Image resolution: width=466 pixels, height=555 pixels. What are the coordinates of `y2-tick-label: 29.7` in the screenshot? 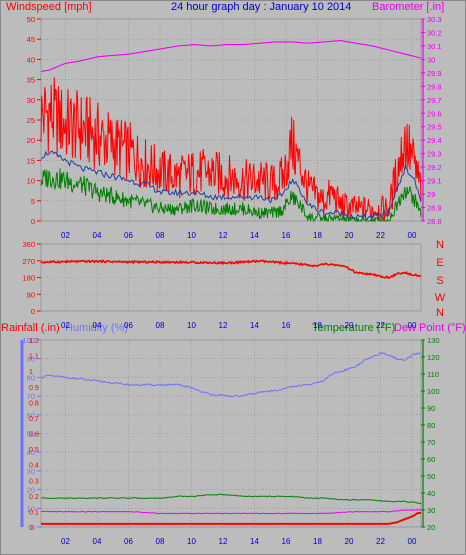 It's located at (434, 100).